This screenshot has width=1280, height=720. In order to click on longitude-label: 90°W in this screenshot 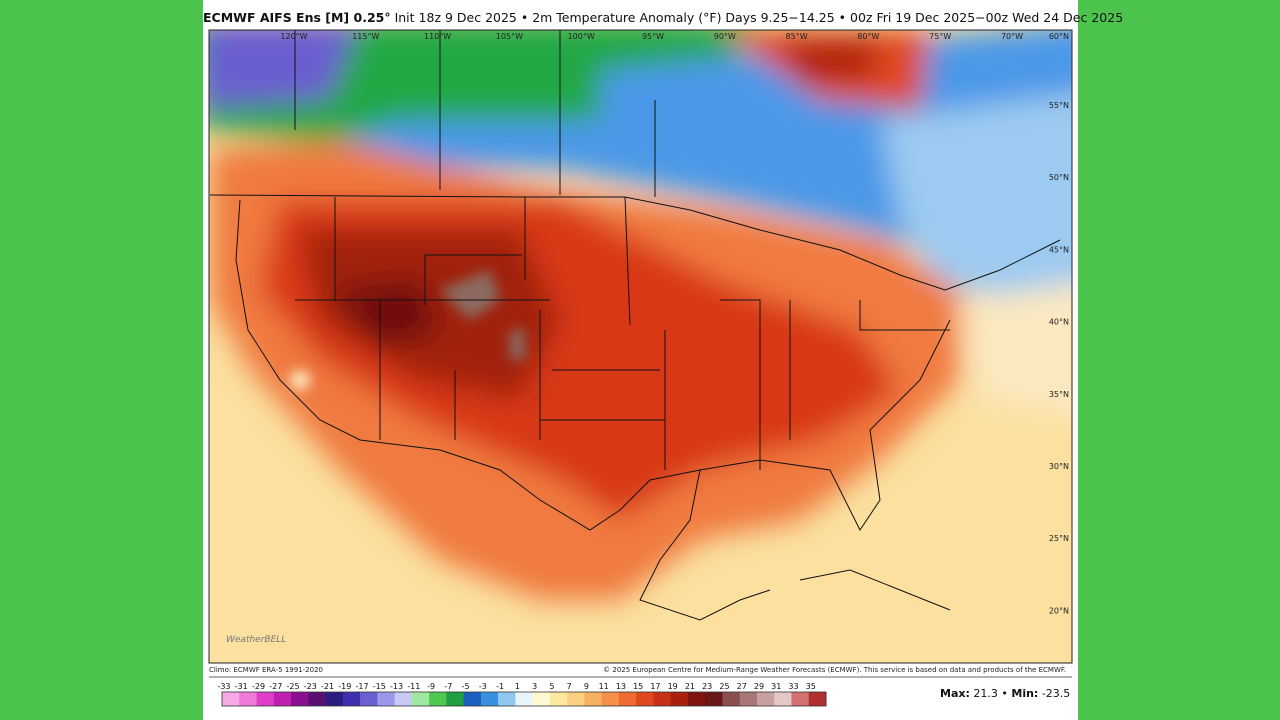, I will do `click(725, 36)`.